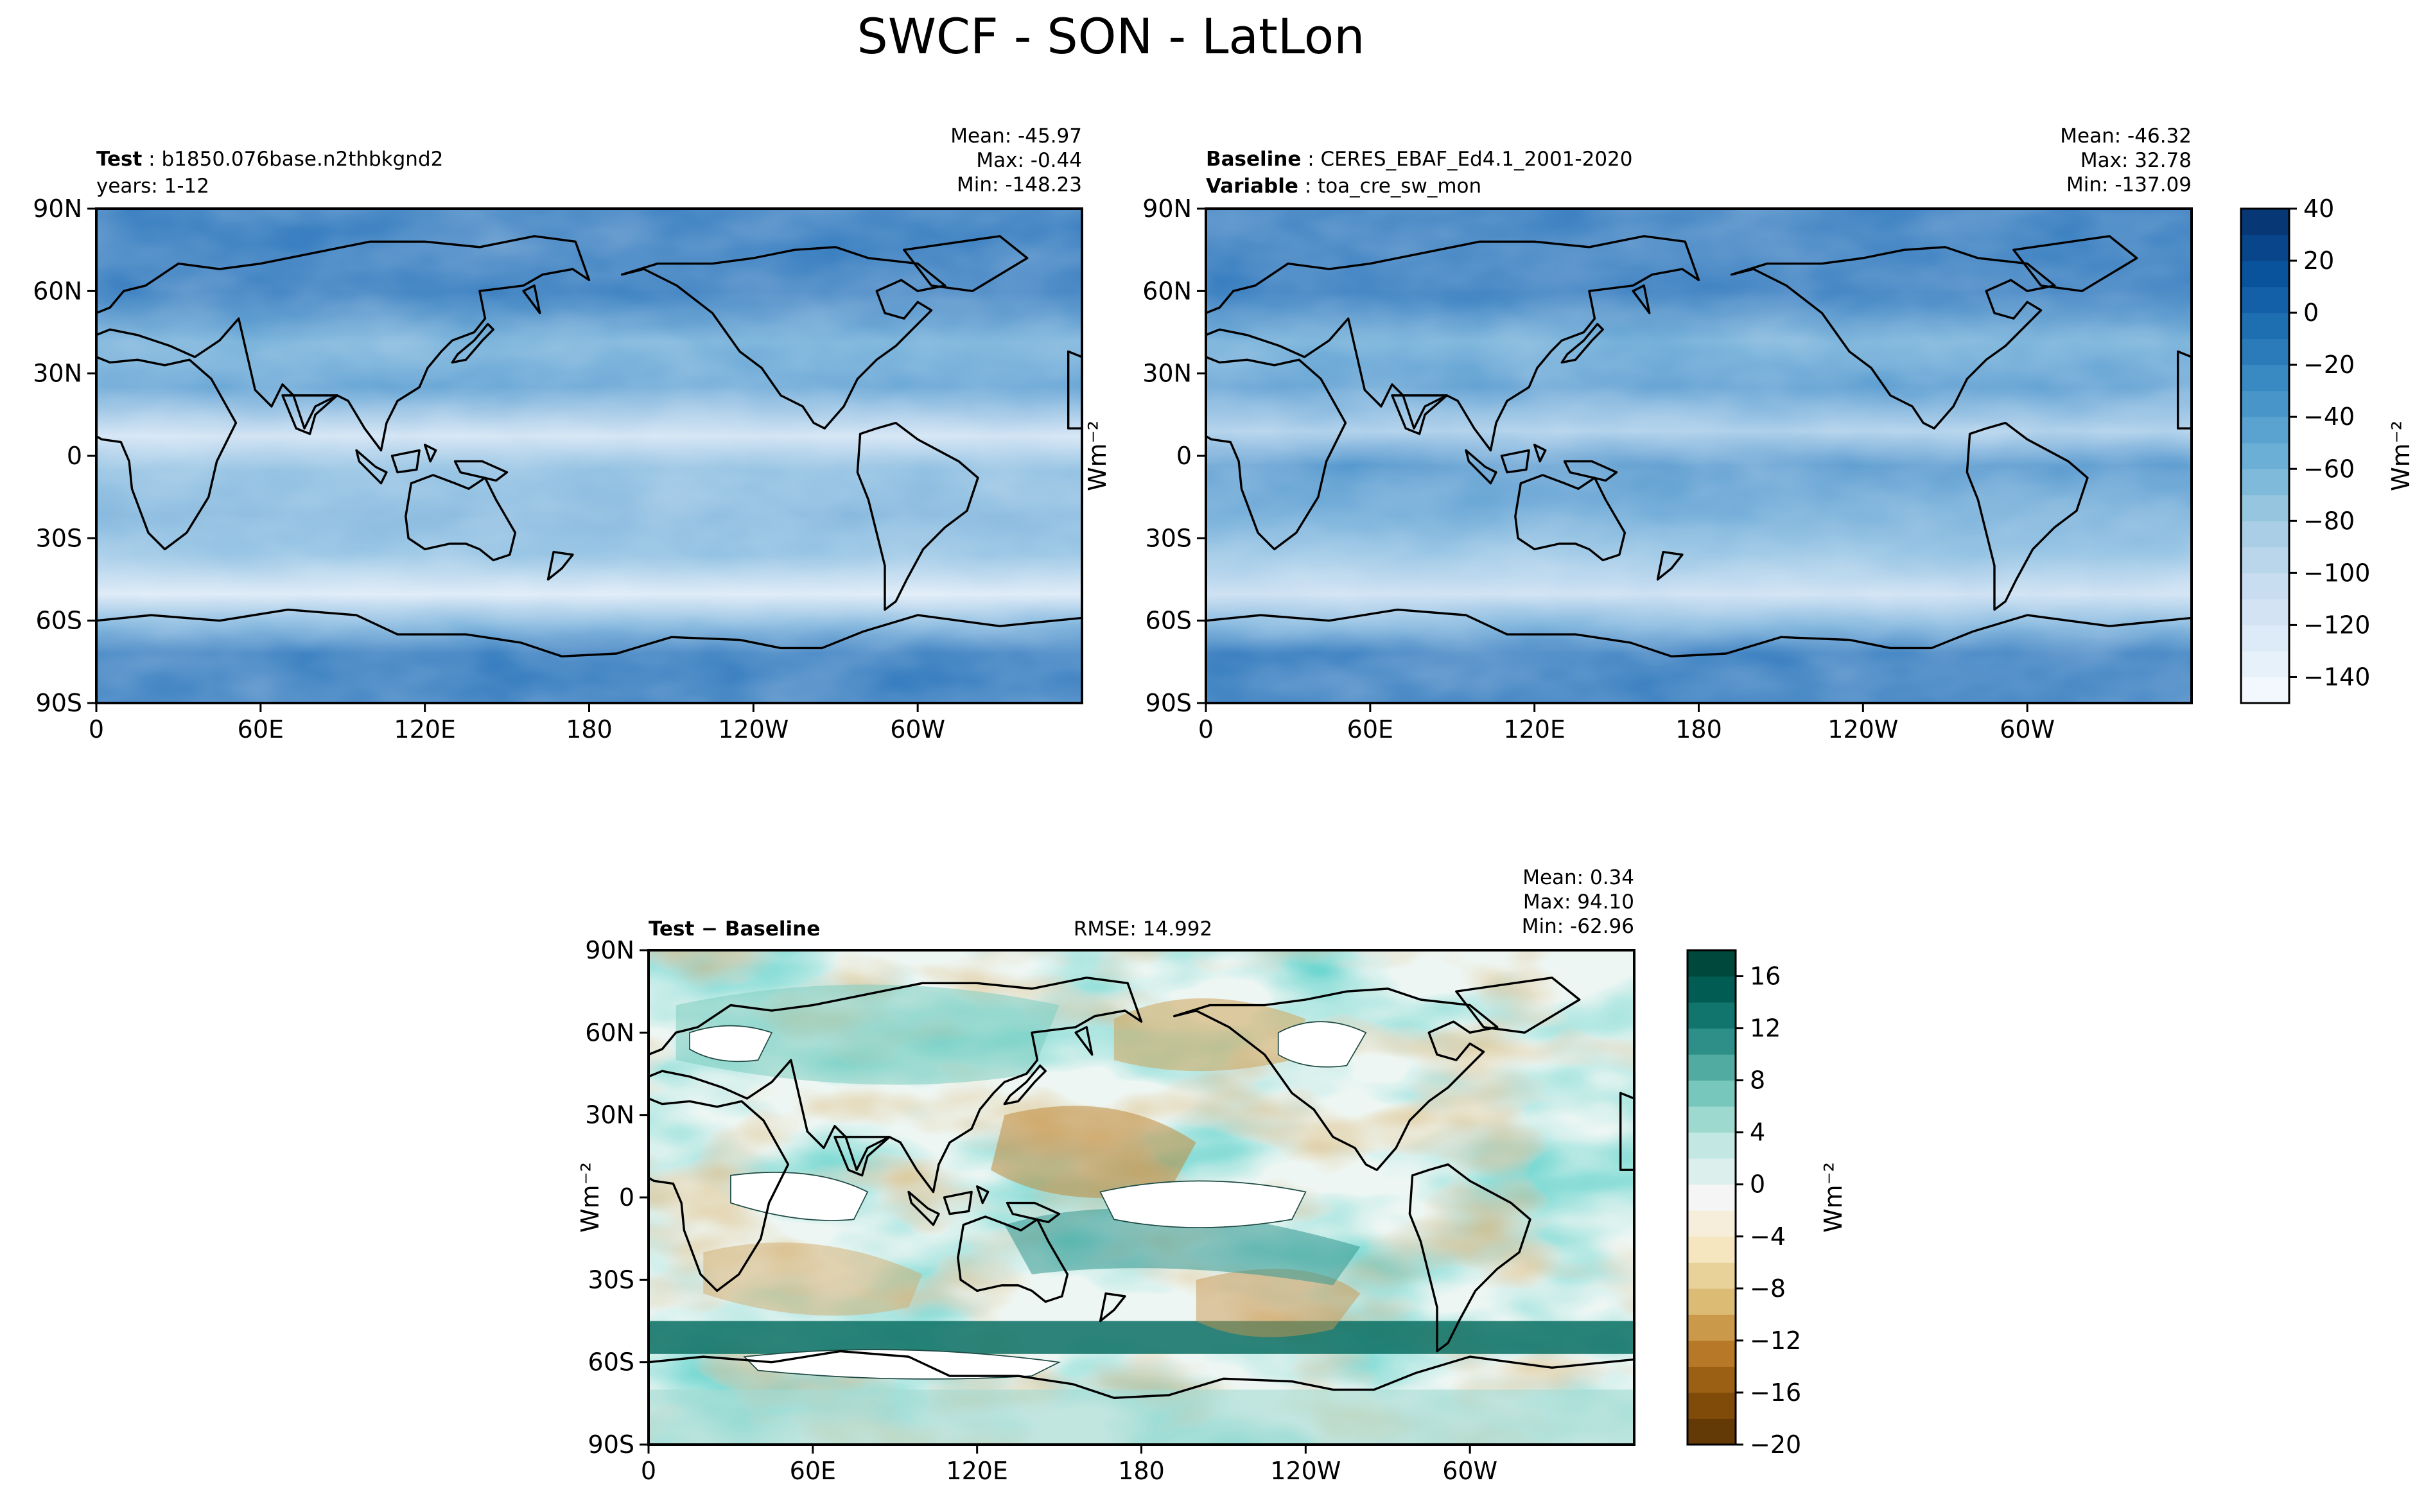 Image resolution: width=2433 pixels, height=1512 pixels. Describe the element at coordinates (1019, 184) in the screenshot. I see `test-min: Min: -148.23` at that location.